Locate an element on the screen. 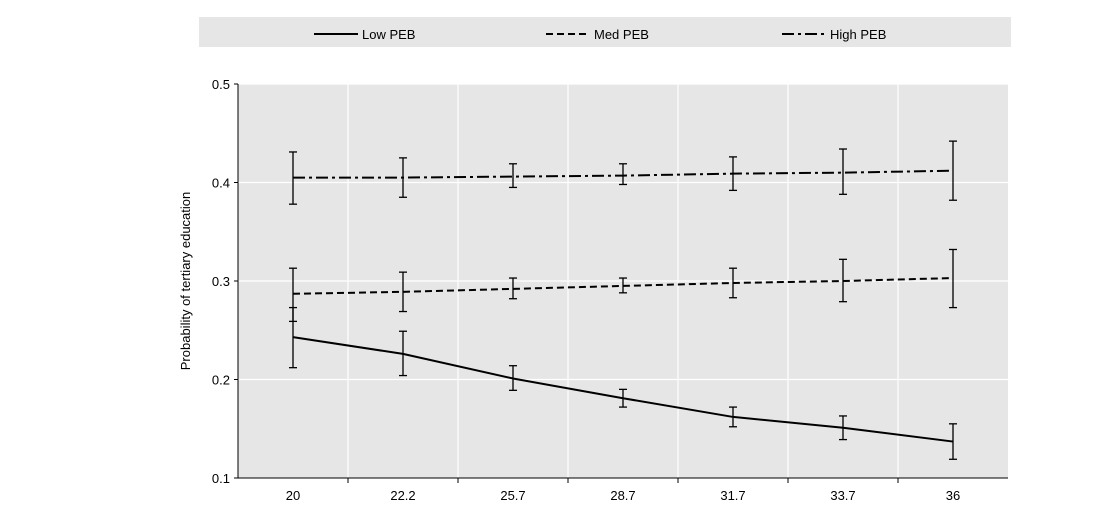 Image resolution: width=1120 pixels, height=512 pixels. legend-item: Low PEB is located at coordinates (364, 34).